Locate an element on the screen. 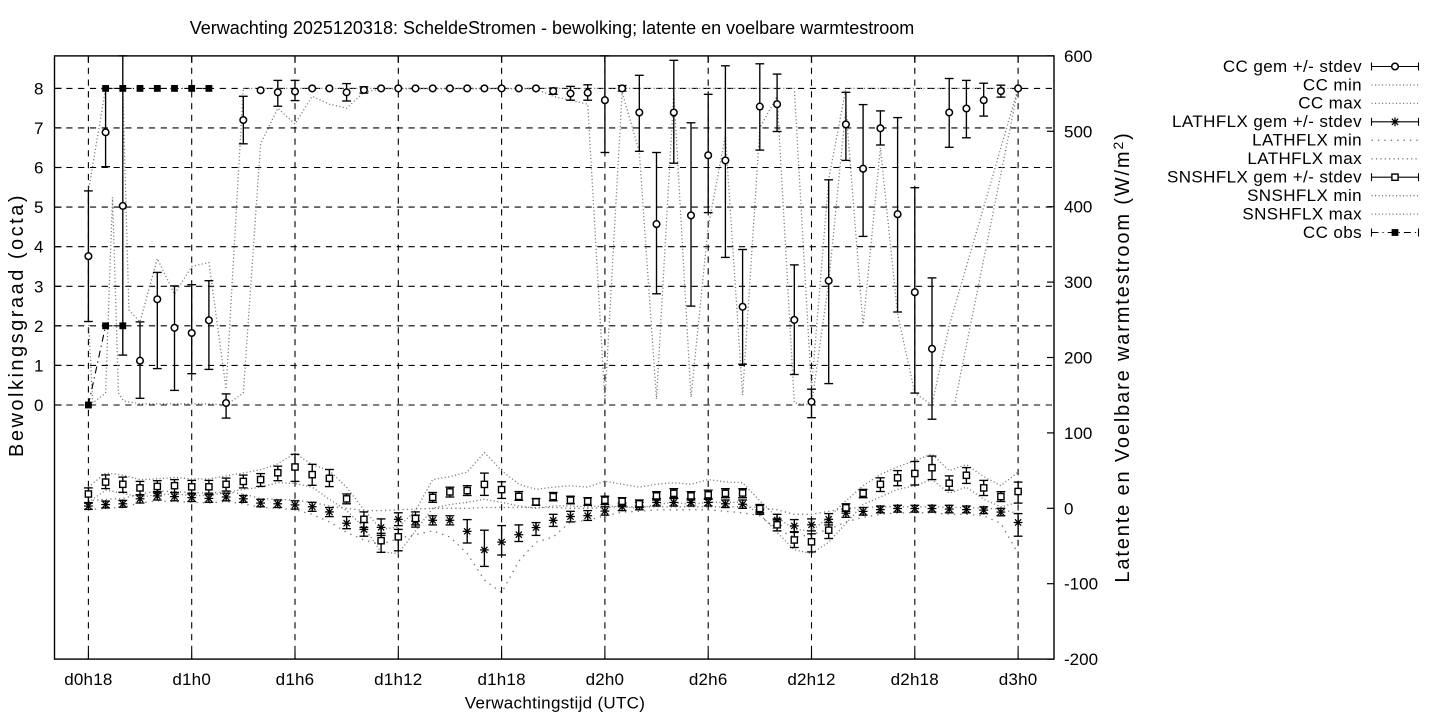  svg-text: 100 is located at coordinates (1078, 433).